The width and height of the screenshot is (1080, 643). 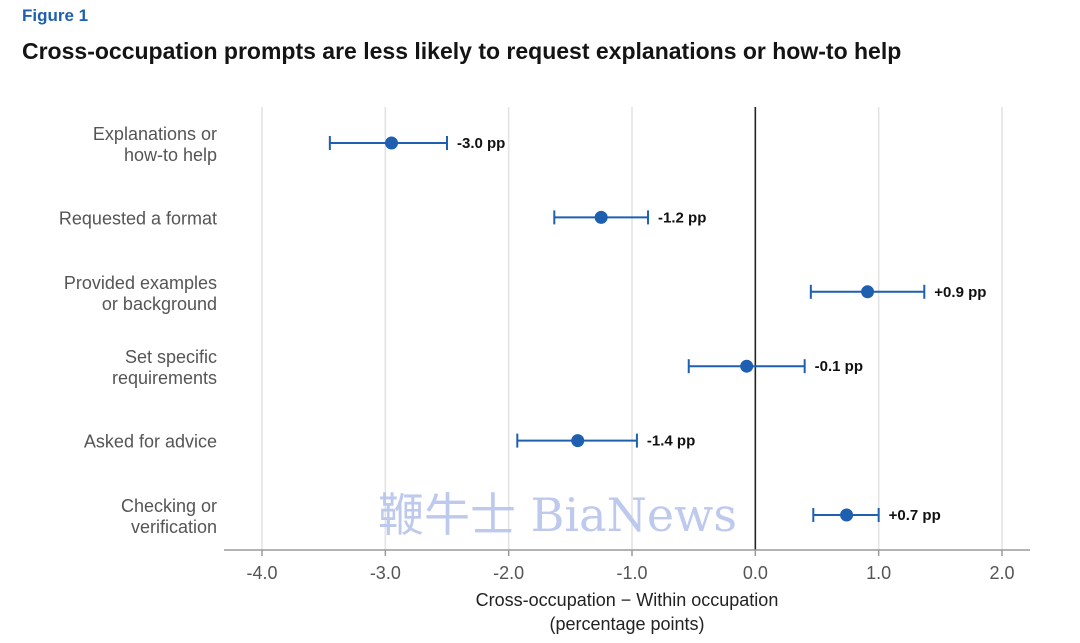 What do you see at coordinates (169, 506) in the screenshot?
I see `category-label: Checking or` at bounding box center [169, 506].